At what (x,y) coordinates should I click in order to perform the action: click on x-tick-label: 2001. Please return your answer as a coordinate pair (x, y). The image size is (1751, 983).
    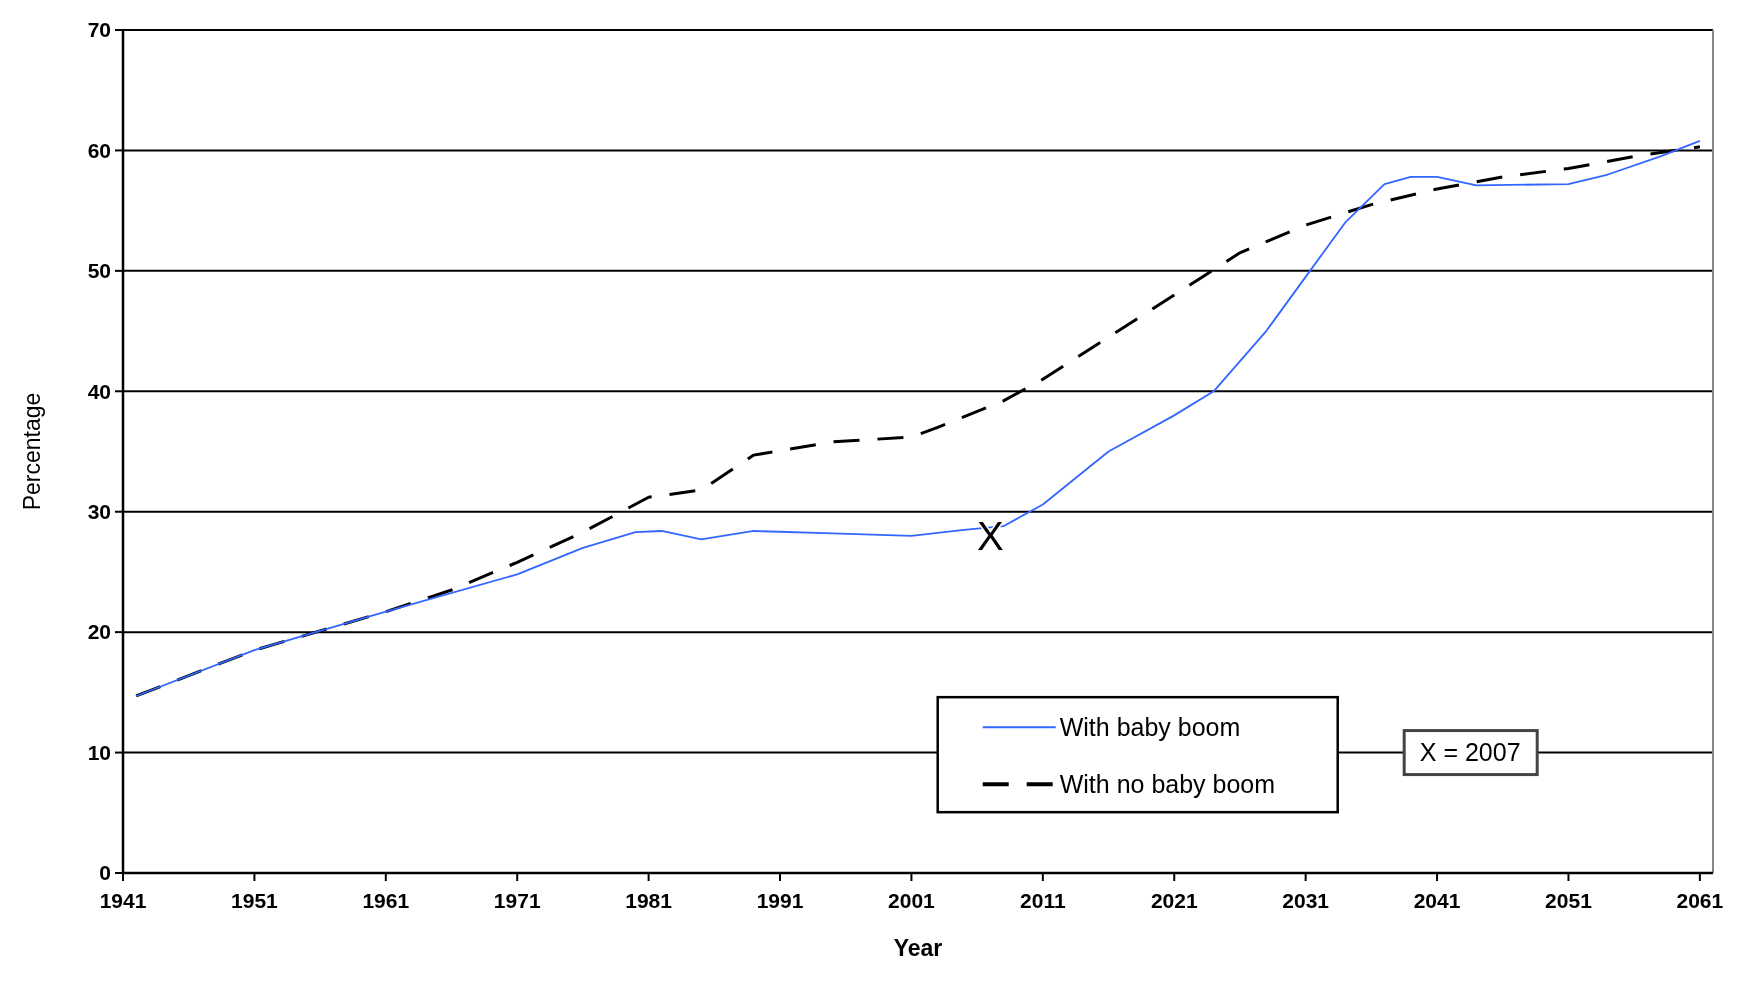
    Looking at the image, I should click on (912, 900).